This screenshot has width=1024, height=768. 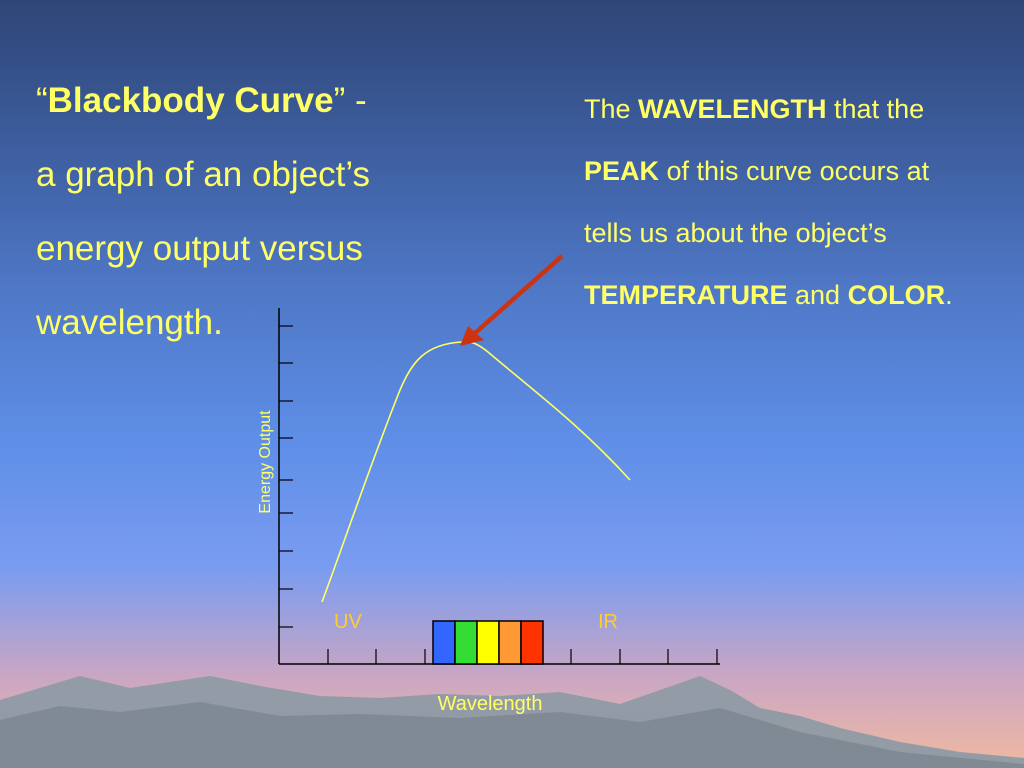 I want to click on info-bold-peak: PEAK, so click(x=622, y=171).